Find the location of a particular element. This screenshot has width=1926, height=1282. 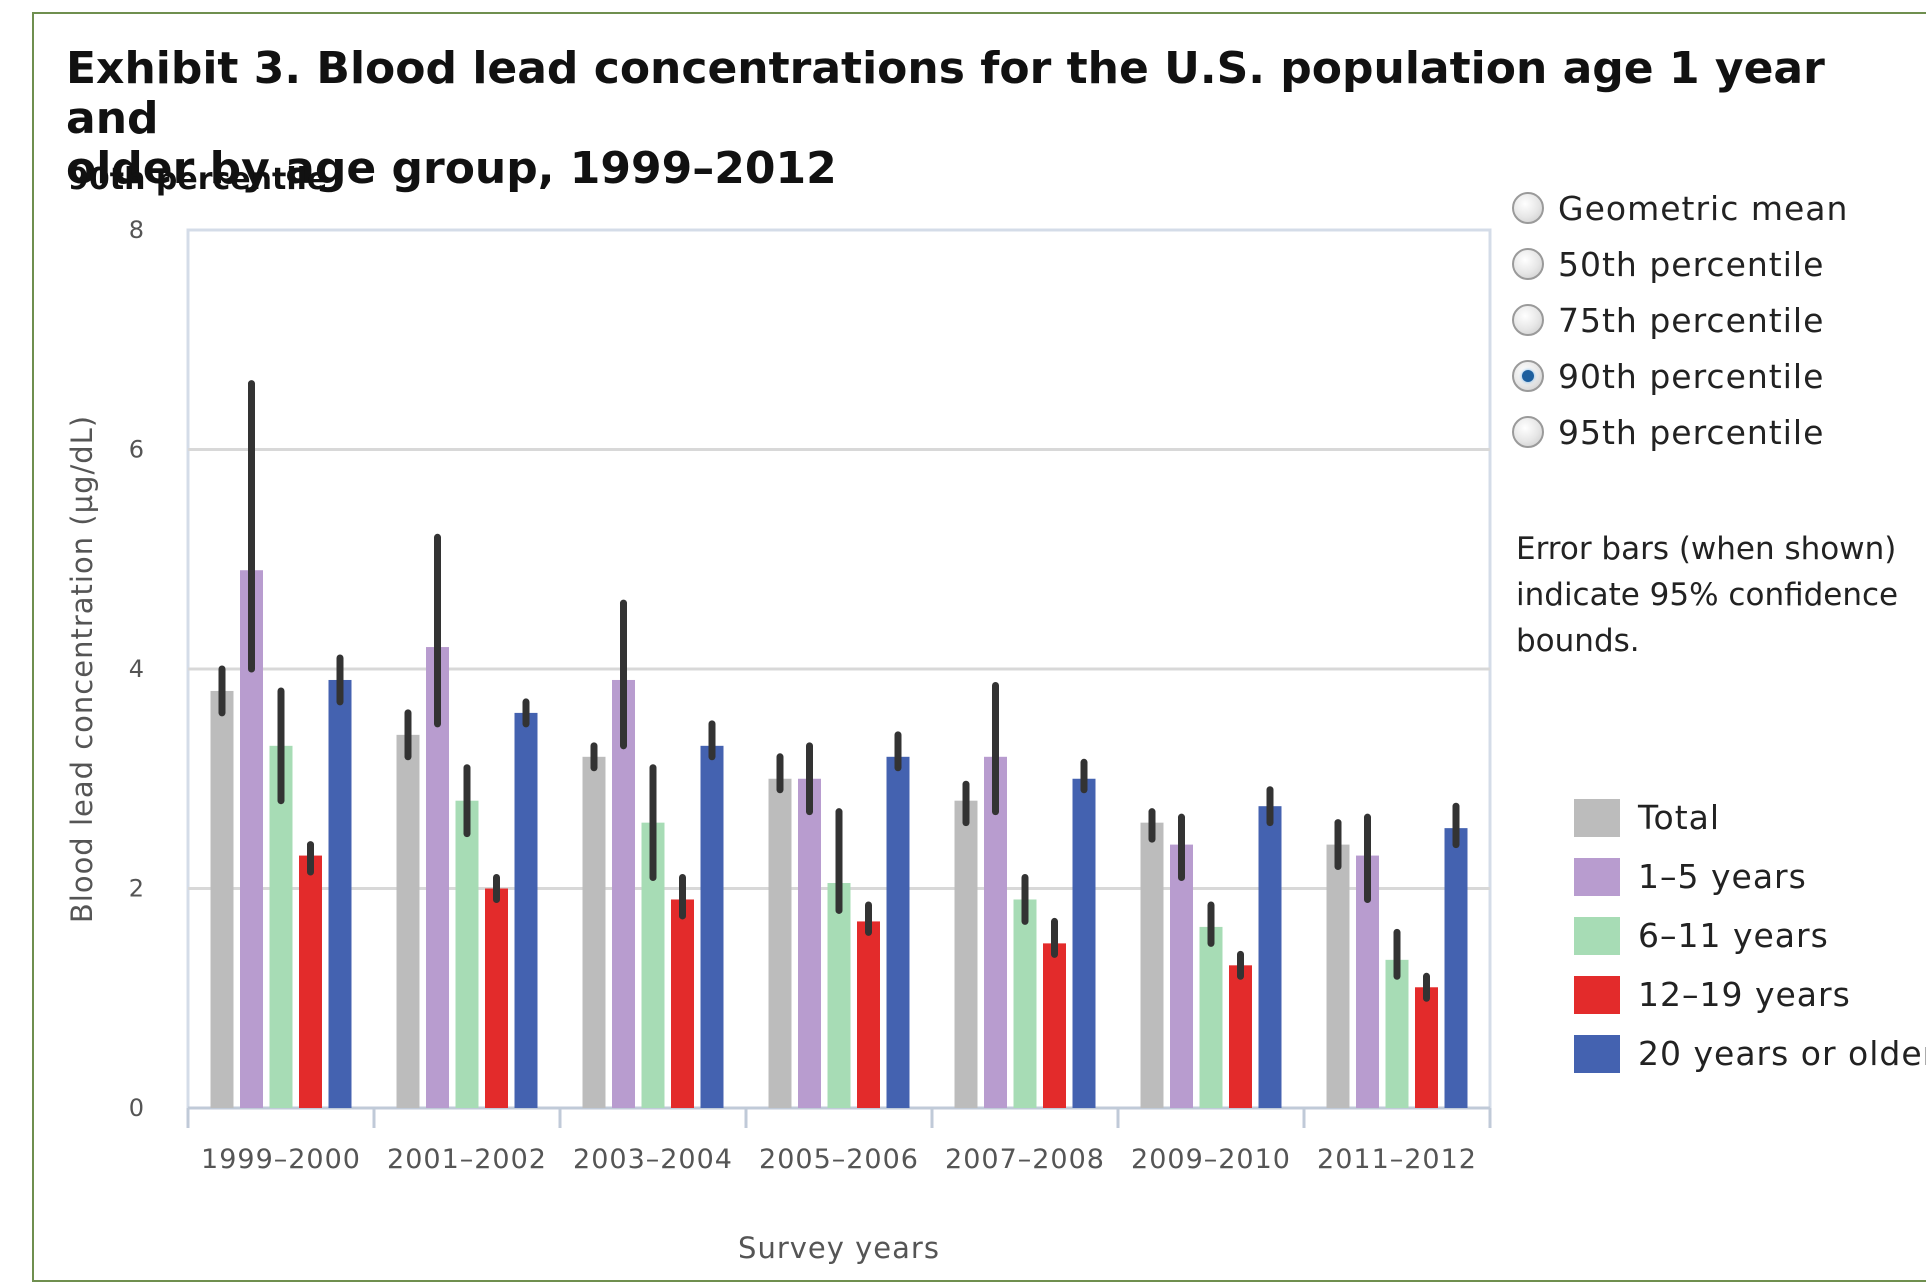

legend-item-1-5-years: 1–5 years is located at coordinates (1750, 876).